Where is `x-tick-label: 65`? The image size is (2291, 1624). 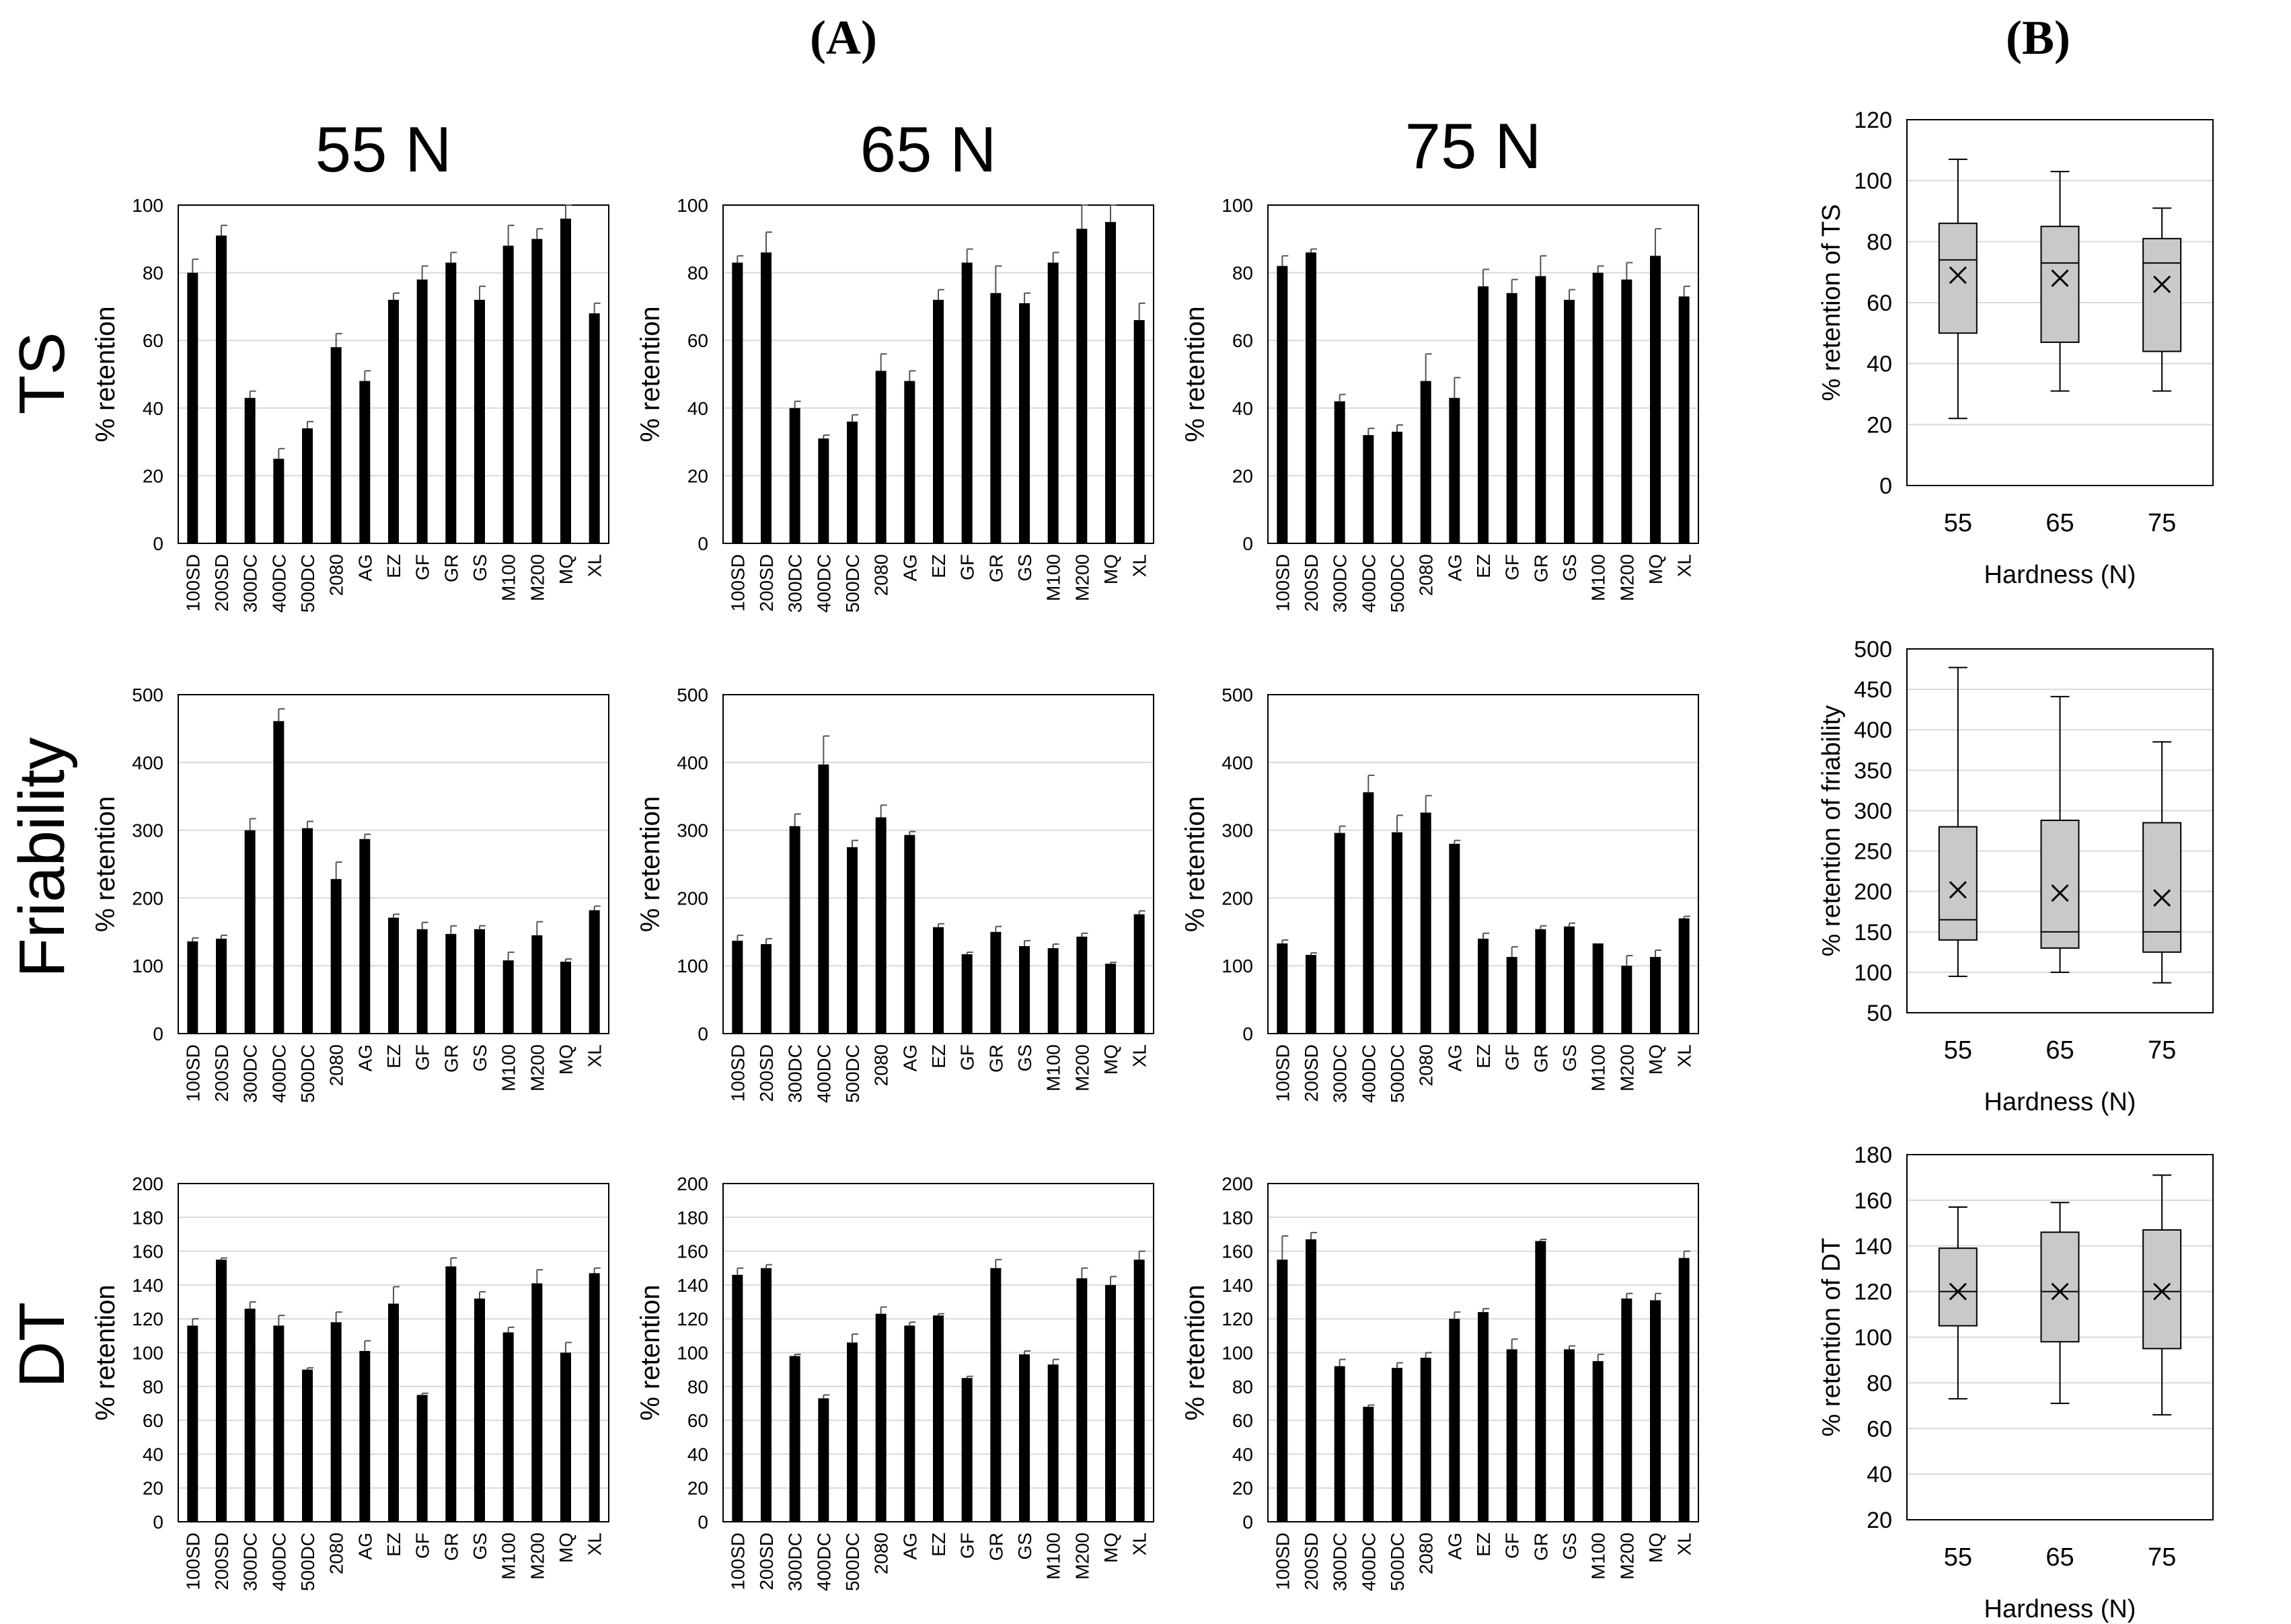 x-tick-label: 65 is located at coordinates (2059, 523).